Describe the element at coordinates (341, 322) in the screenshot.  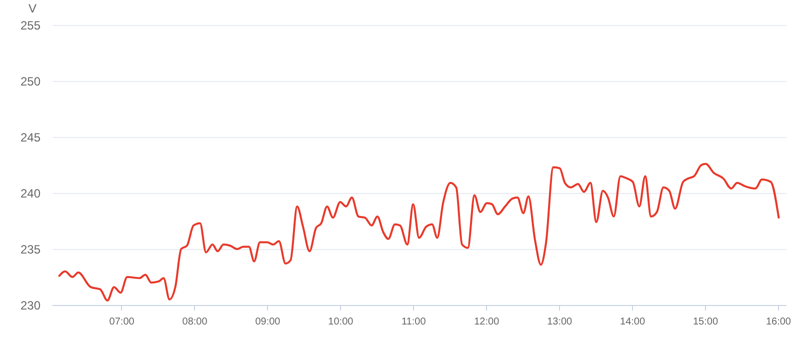
I see `x-tick-label: 10:00` at that location.